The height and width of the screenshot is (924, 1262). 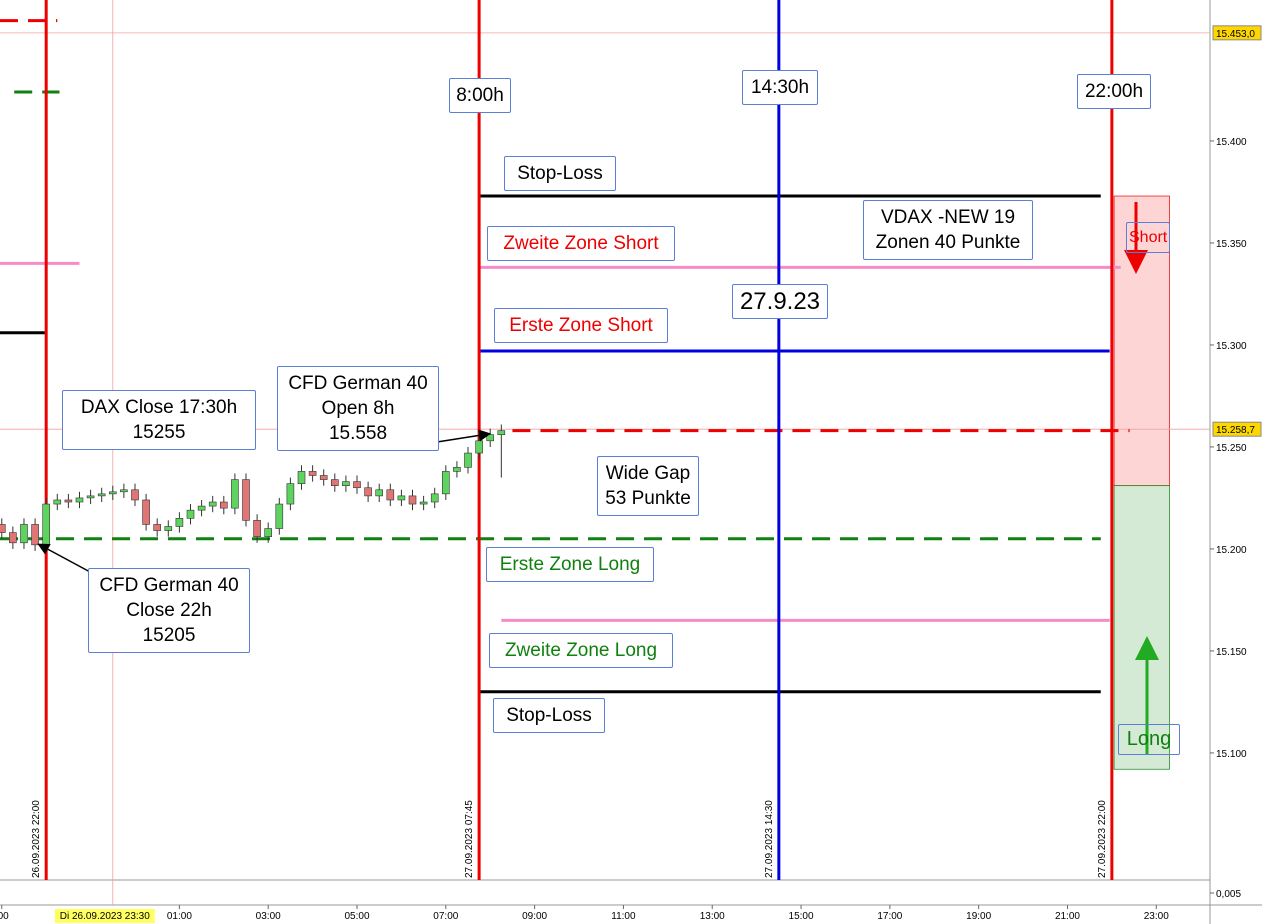 I want to click on annotation-line: 27.9.23, so click(x=780, y=301).